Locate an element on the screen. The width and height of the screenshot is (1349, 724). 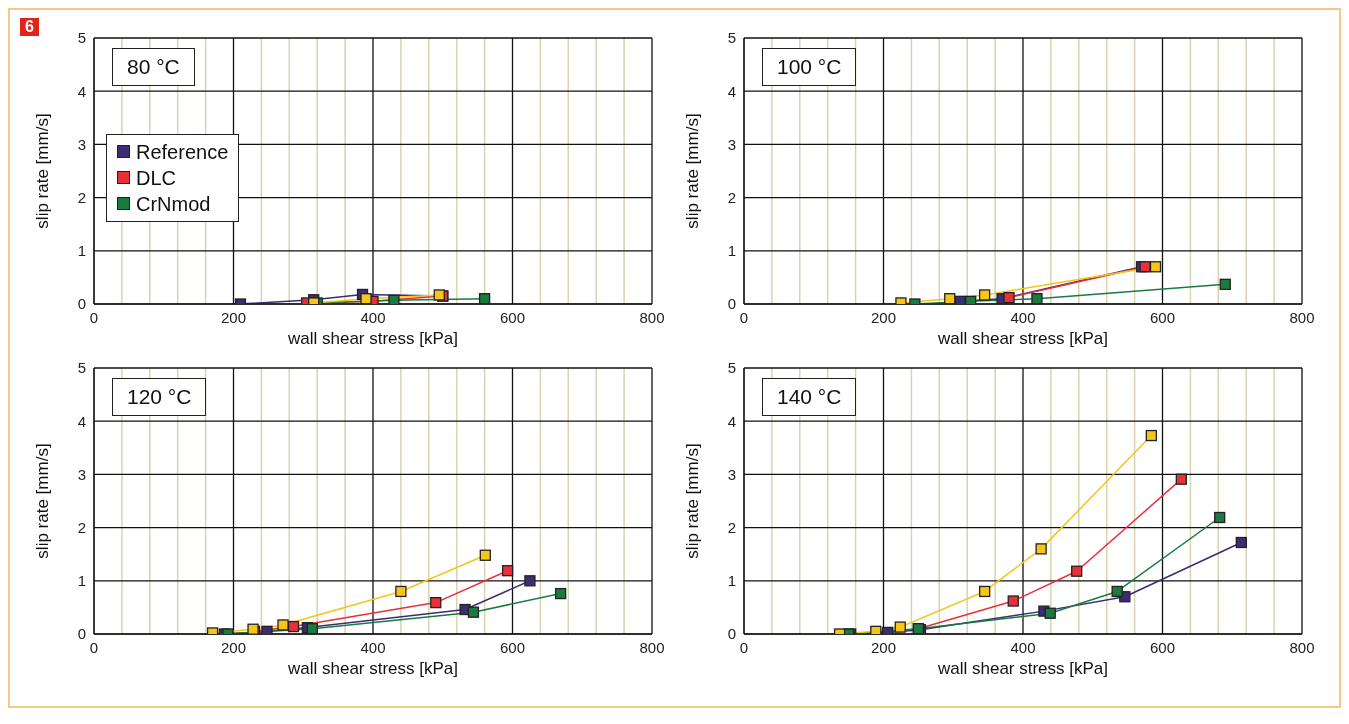
legend-label: DLC is located at coordinates (156, 178).